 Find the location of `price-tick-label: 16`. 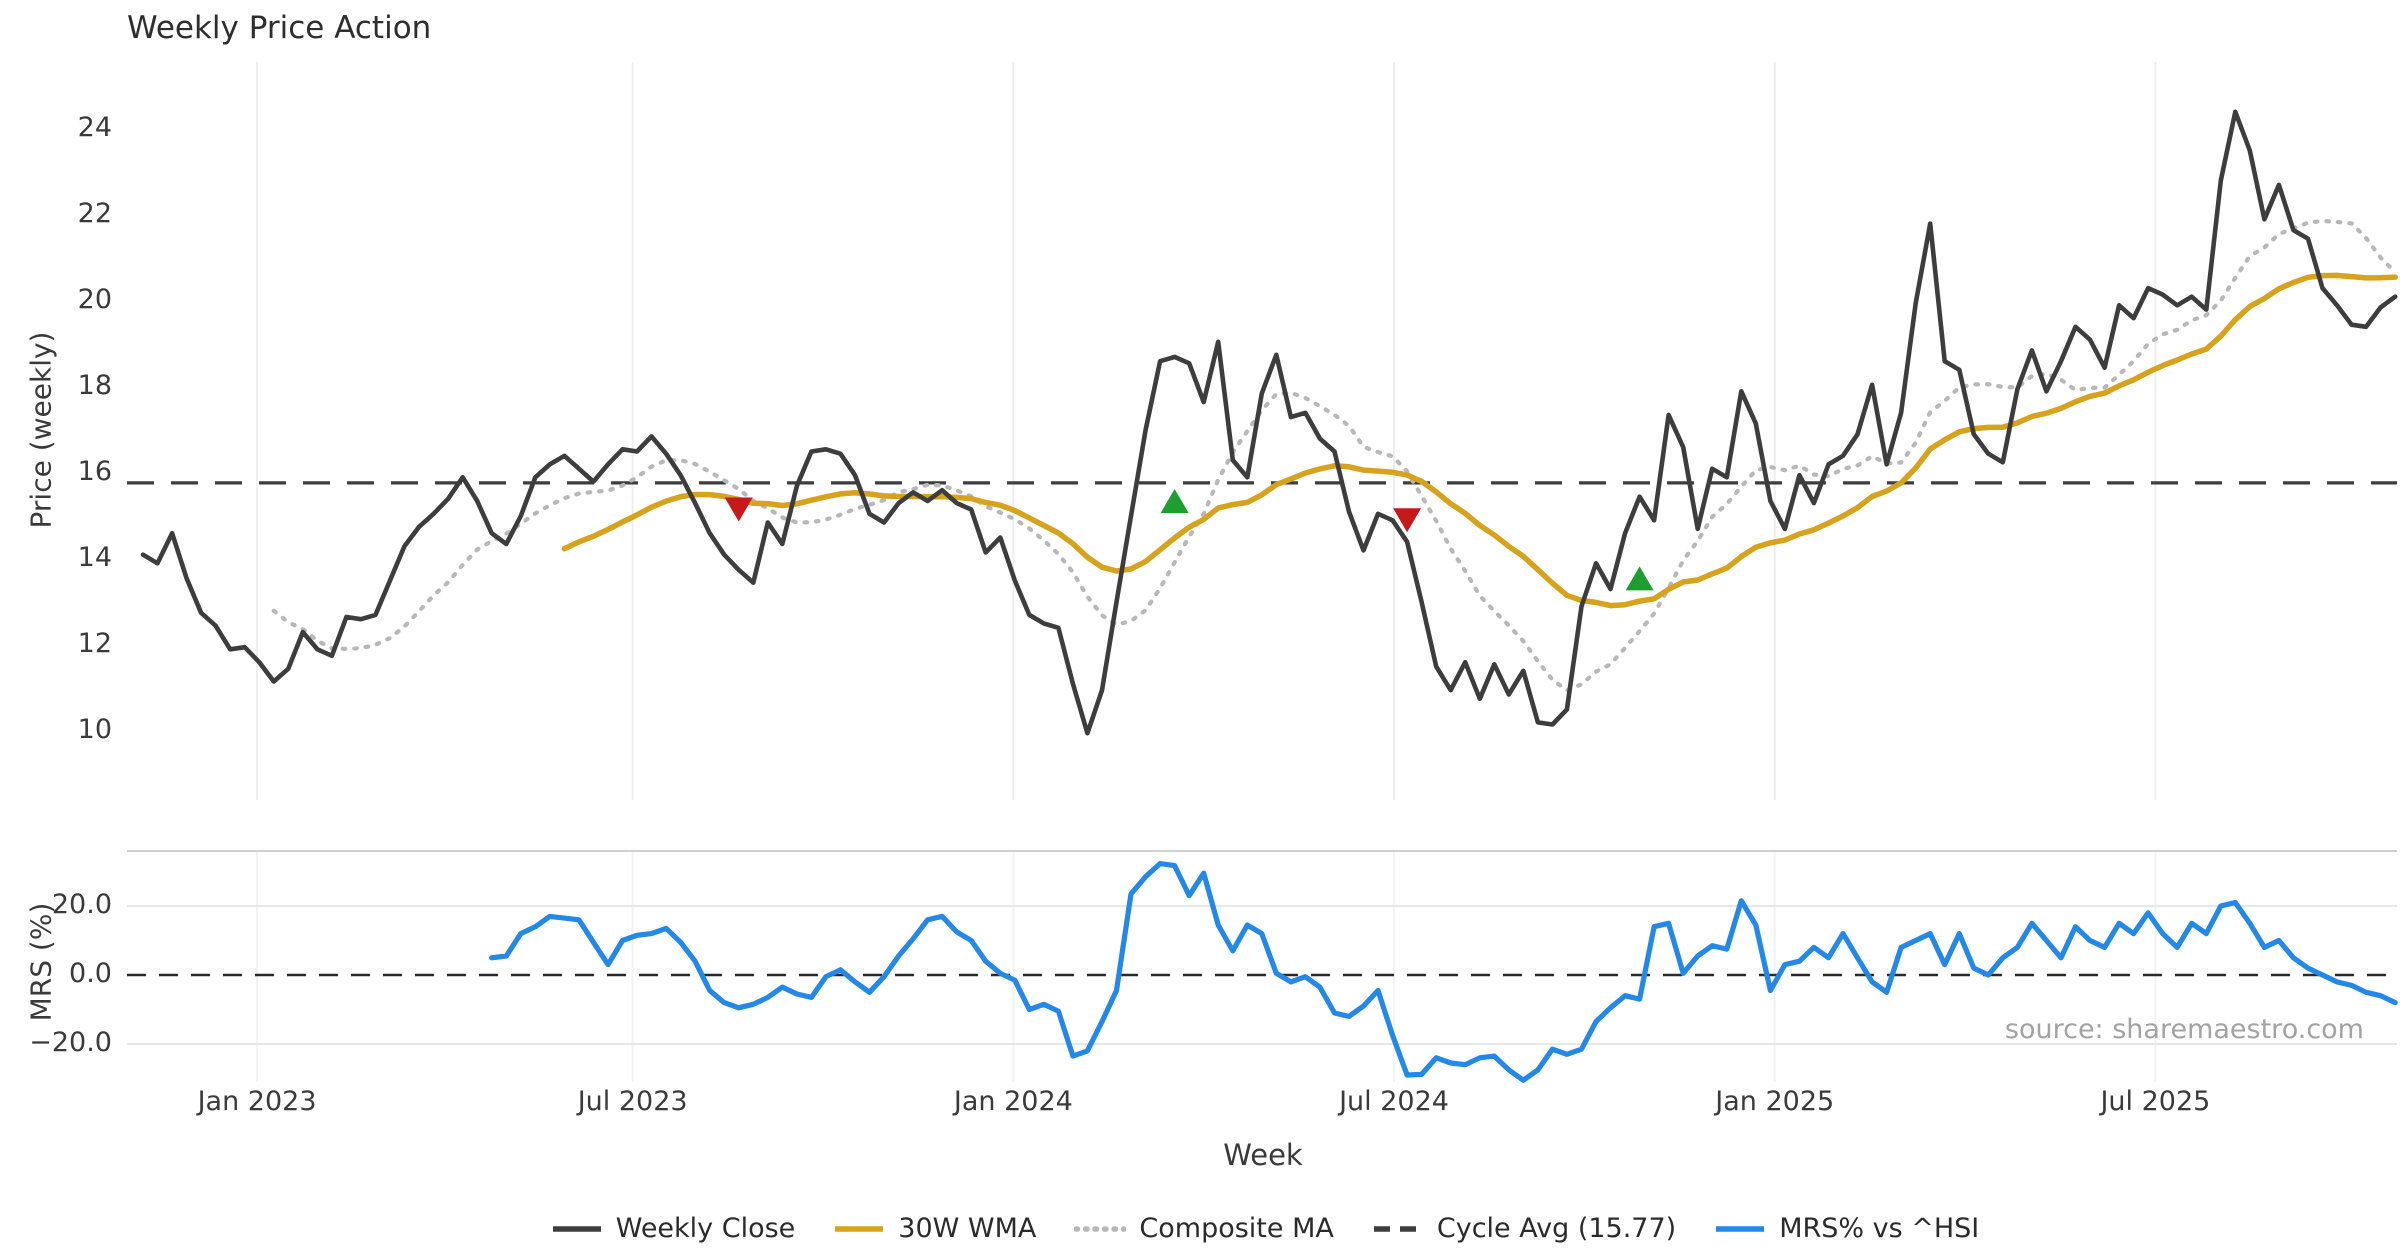

price-tick-label: 16 is located at coordinates (94, 471).